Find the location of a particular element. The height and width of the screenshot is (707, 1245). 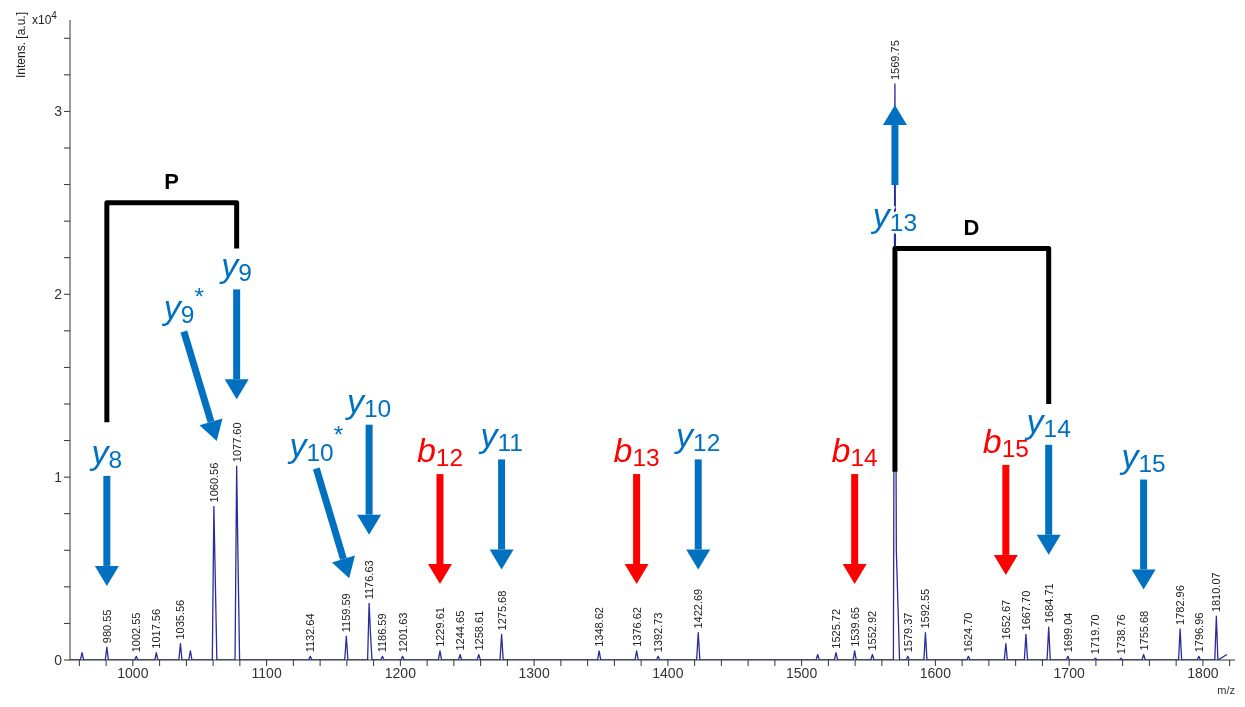

annotation: 1376.62 is located at coordinates (636, 627).